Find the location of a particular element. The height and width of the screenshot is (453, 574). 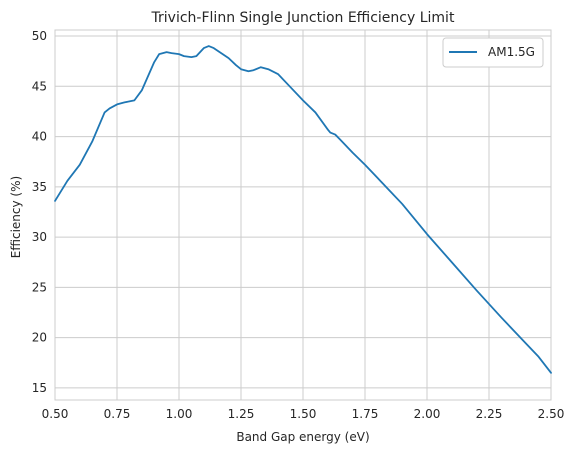

x-tick-label: 2.25 is located at coordinates (489, 414).